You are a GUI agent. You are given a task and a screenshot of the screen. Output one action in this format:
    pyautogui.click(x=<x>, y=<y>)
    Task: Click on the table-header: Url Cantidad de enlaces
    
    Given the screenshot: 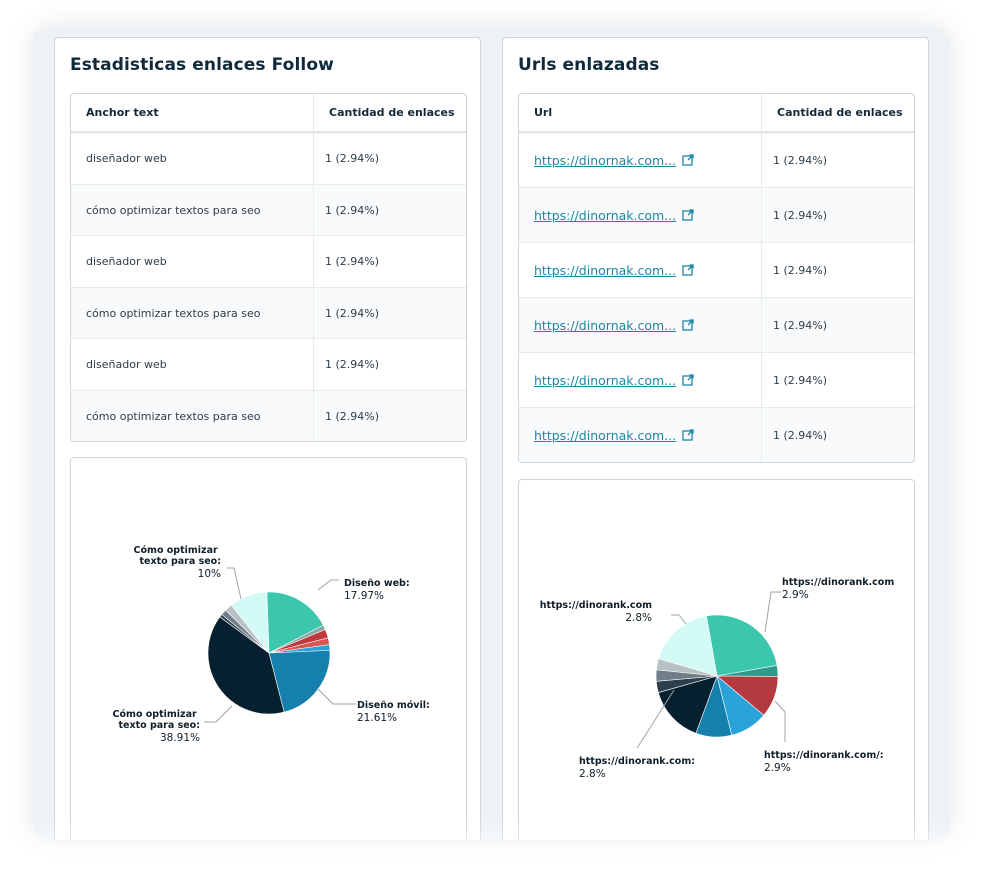 What is the action you would take?
    pyautogui.click(x=716, y=113)
    